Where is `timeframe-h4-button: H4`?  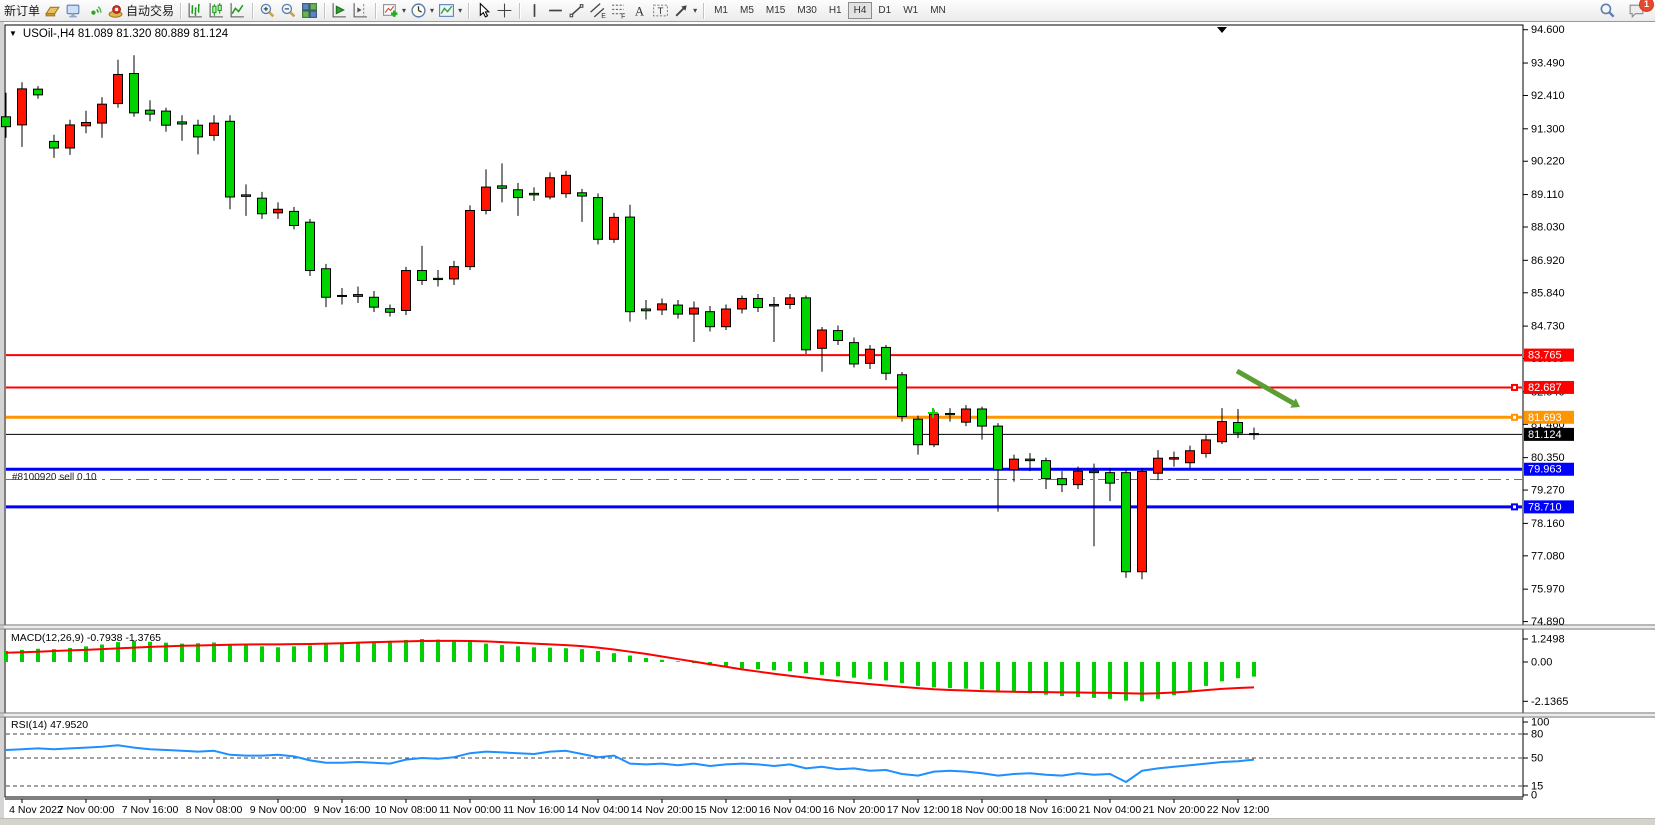
timeframe-h4-button: H4 is located at coordinates (860, 10).